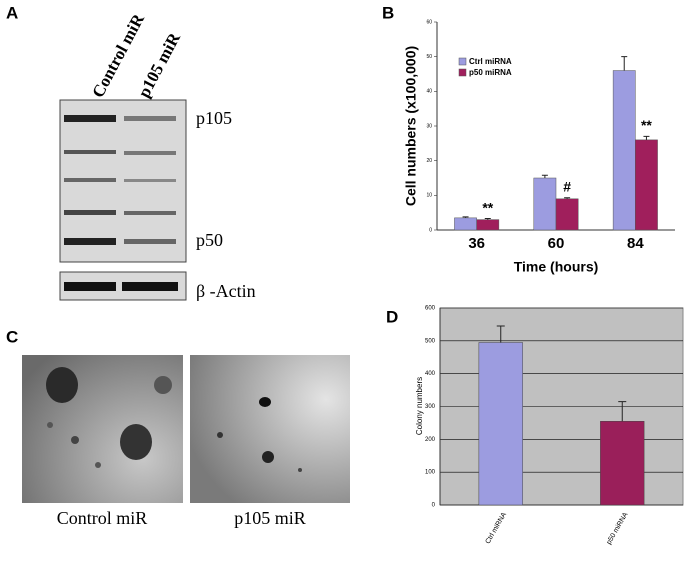  What do you see at coordinates (429, 196) in the screenshot?
I see `y-tick-label: 10` at bounding box center [429, 196].